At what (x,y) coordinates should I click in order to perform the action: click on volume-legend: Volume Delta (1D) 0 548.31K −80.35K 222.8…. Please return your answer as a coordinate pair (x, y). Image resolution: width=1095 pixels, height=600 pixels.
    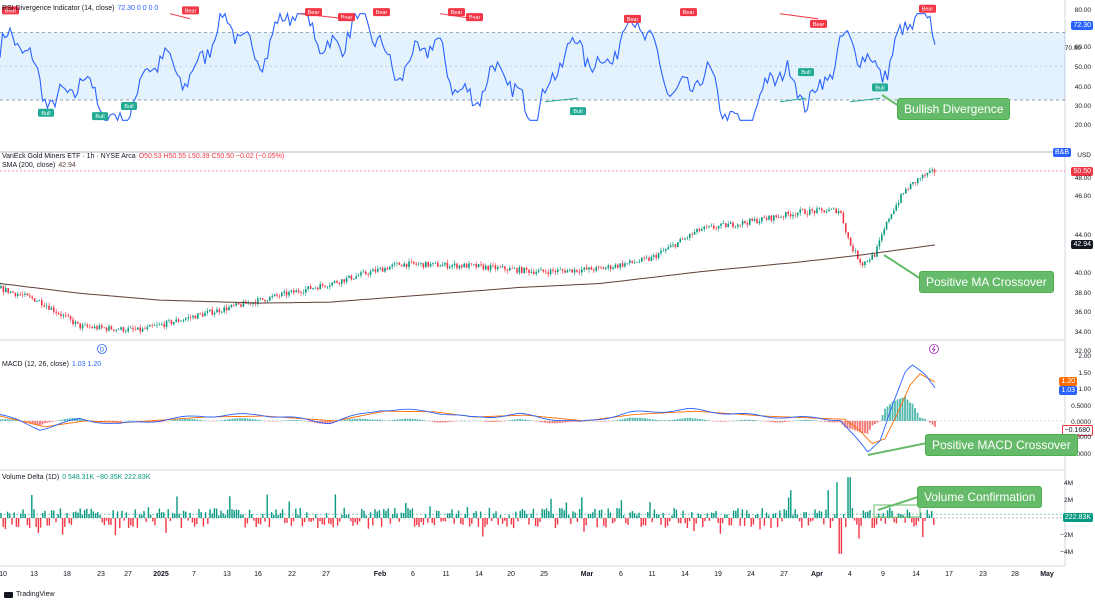
    Looking at the image, I should click on (76, 477).